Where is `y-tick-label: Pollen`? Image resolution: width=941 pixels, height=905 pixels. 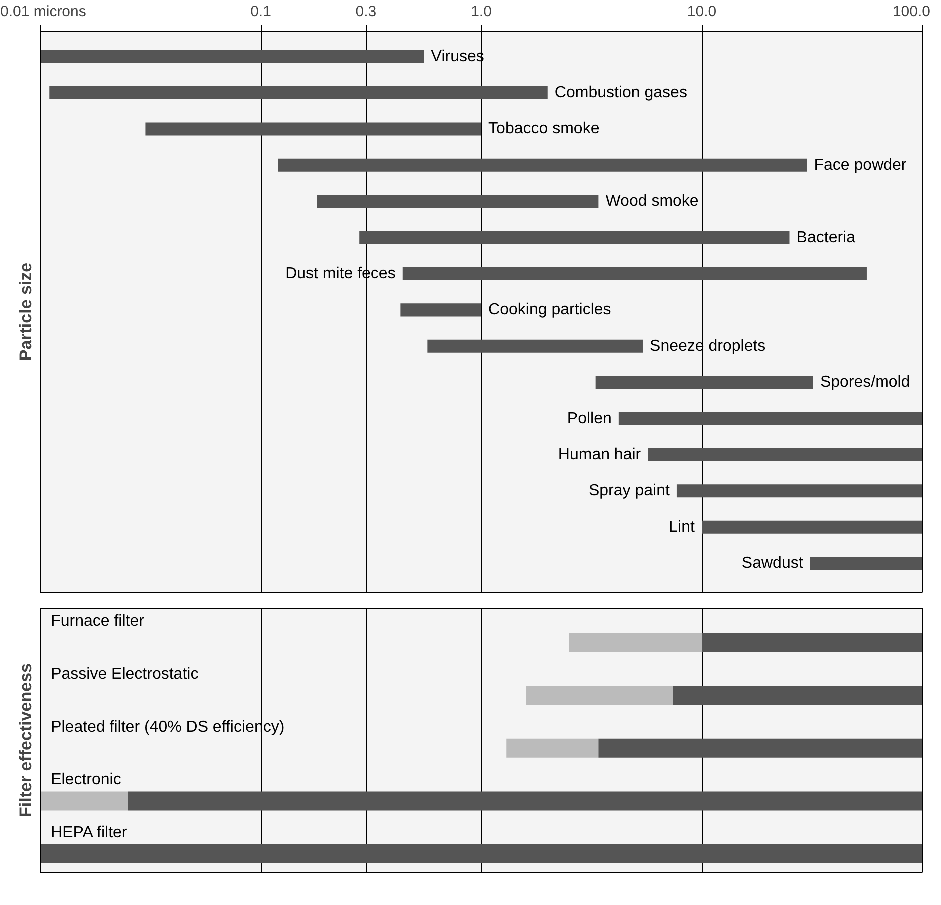 y-tick-label: Pollen is located at coordinates (589, 419).